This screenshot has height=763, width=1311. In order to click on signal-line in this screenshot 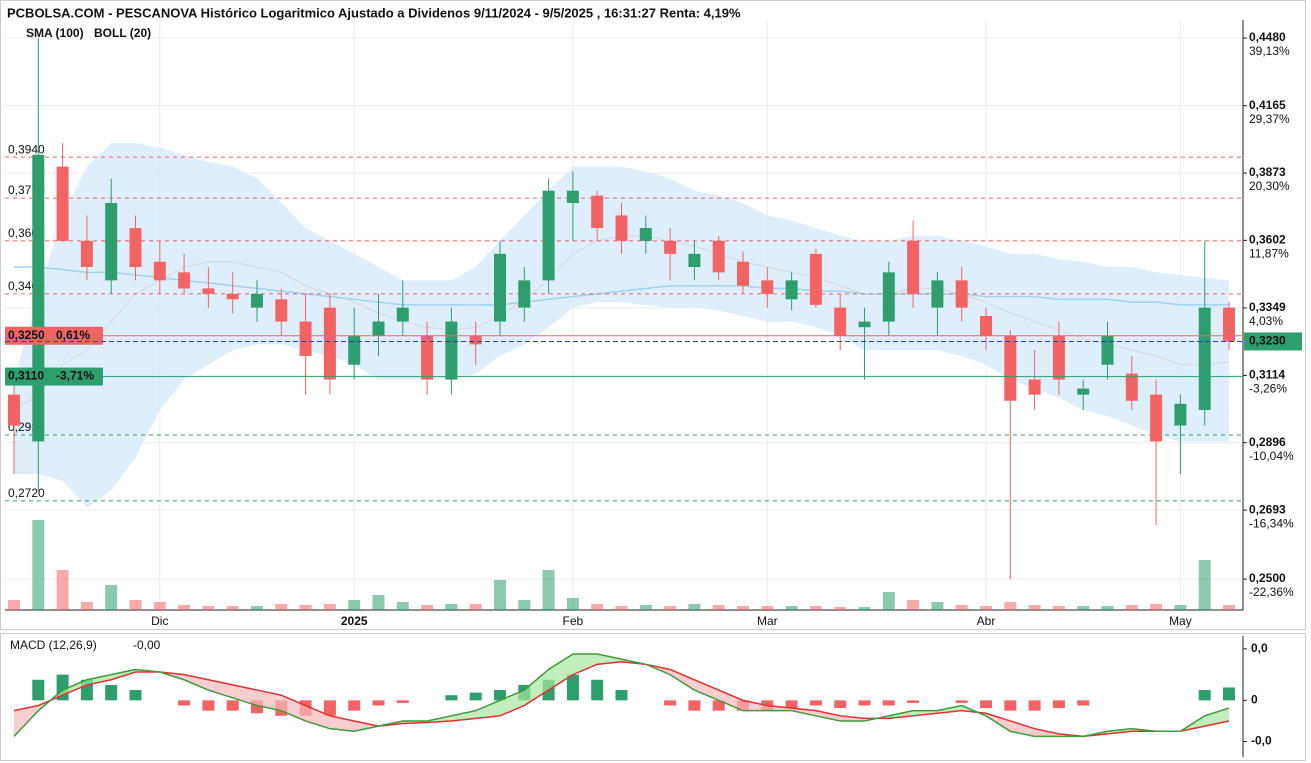, I will do `click(621, 699)`.